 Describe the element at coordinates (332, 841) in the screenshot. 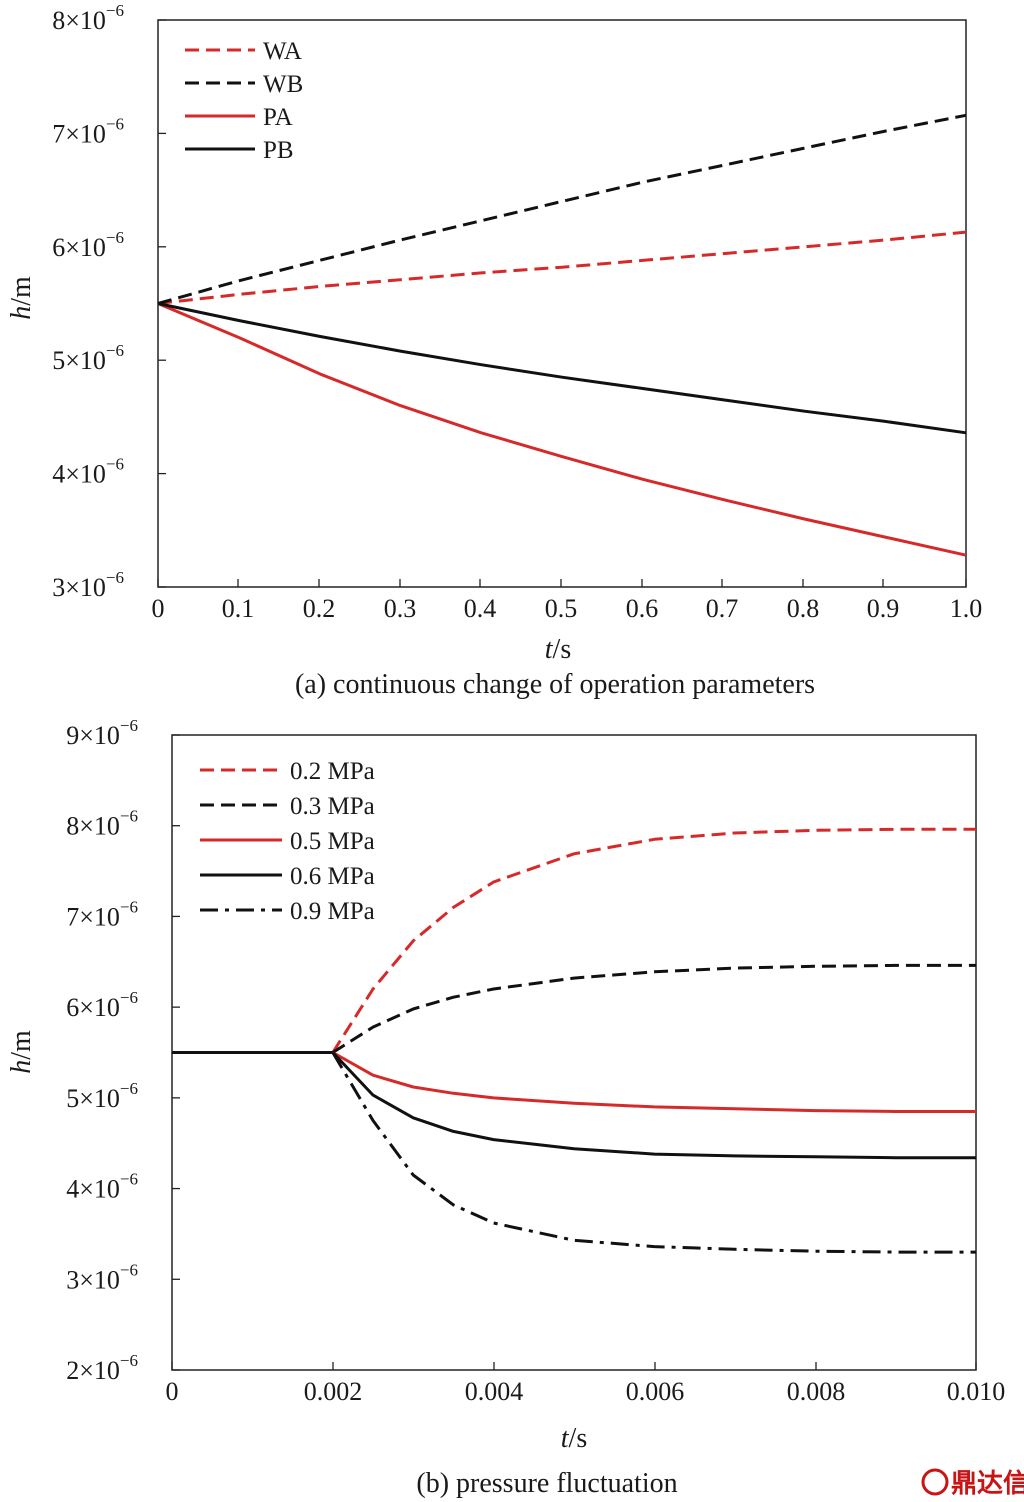

I see `legend-label: 0.5 MPa` at that location.